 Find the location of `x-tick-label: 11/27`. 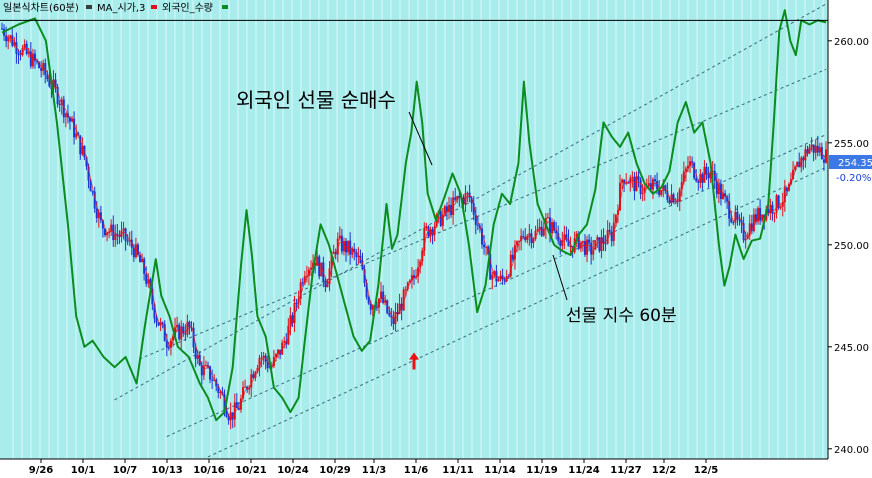

x-tick-label: 11/27 is located at coordinates (626, 470).